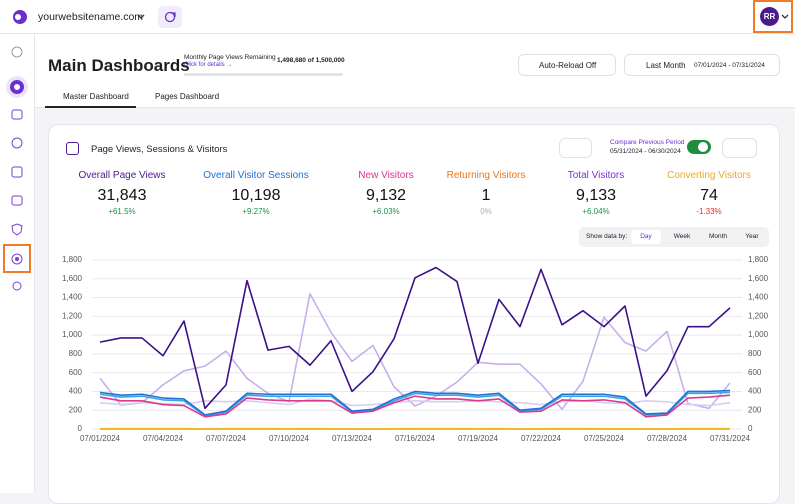 The height and width of the screenshot is (504, 795). I want to click on y-tick-label: 1,600, so click(72, 278).